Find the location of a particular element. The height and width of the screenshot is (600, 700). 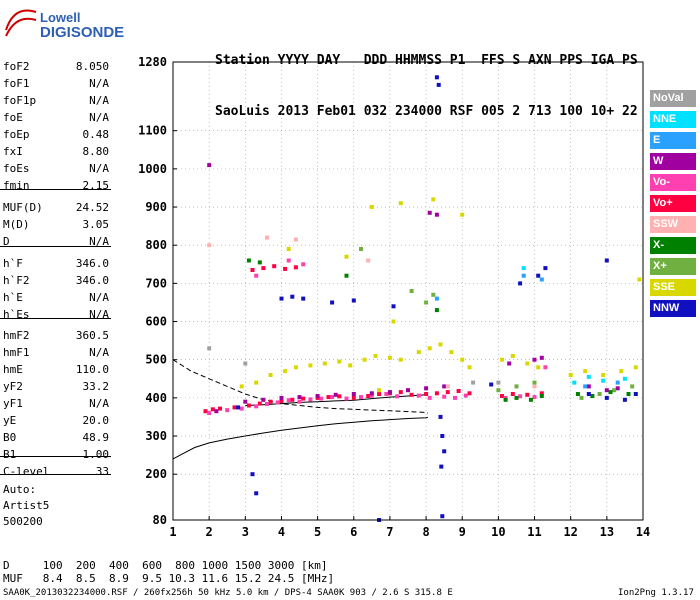

x-tick-label: 13 is located at coordinates (607, 532).